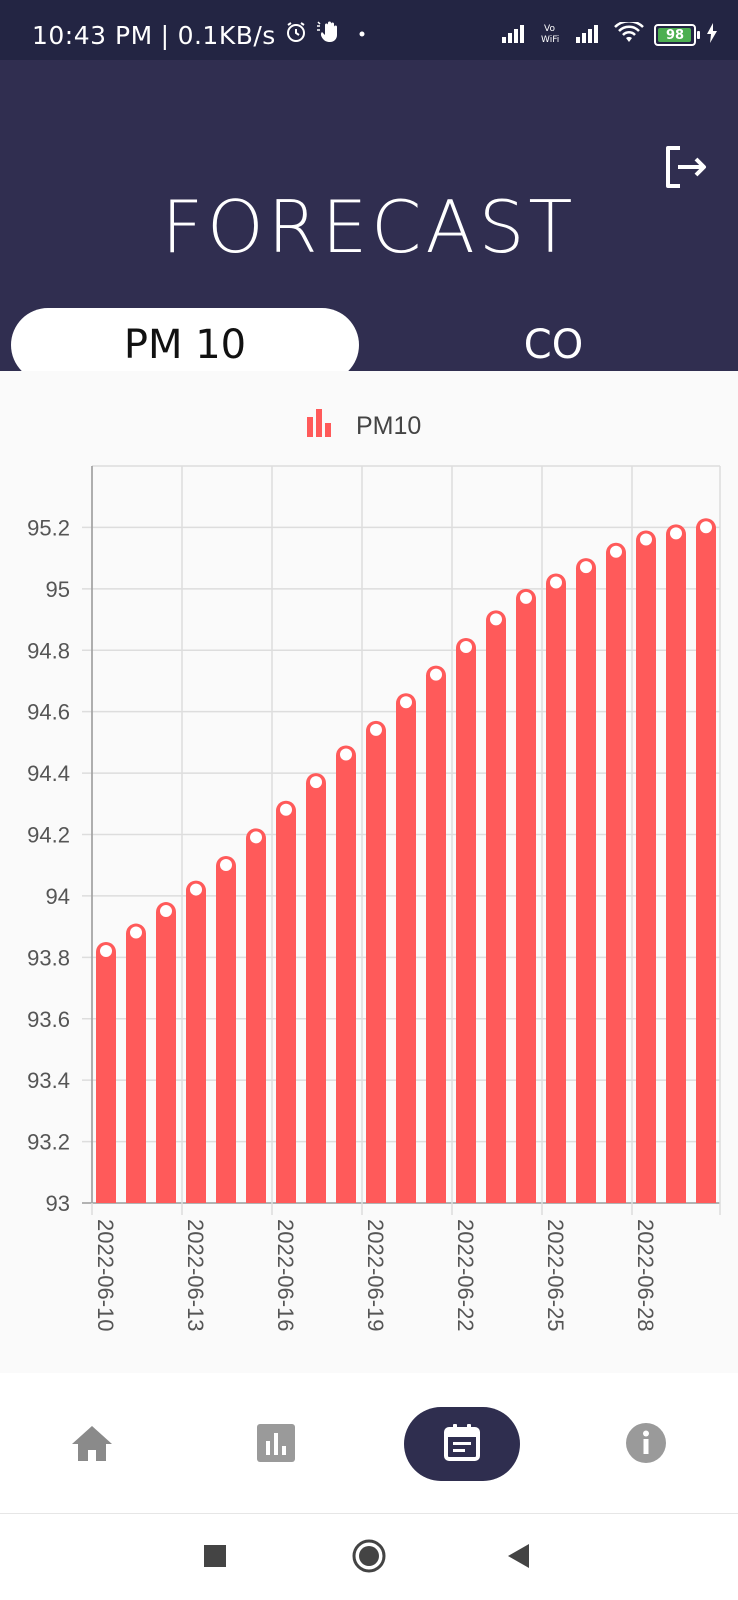 This screenshot has width=738, height=1600. Describe the element at coordinates (549, 29) in the screenshot. I see `svg-text: Vo` at that location.